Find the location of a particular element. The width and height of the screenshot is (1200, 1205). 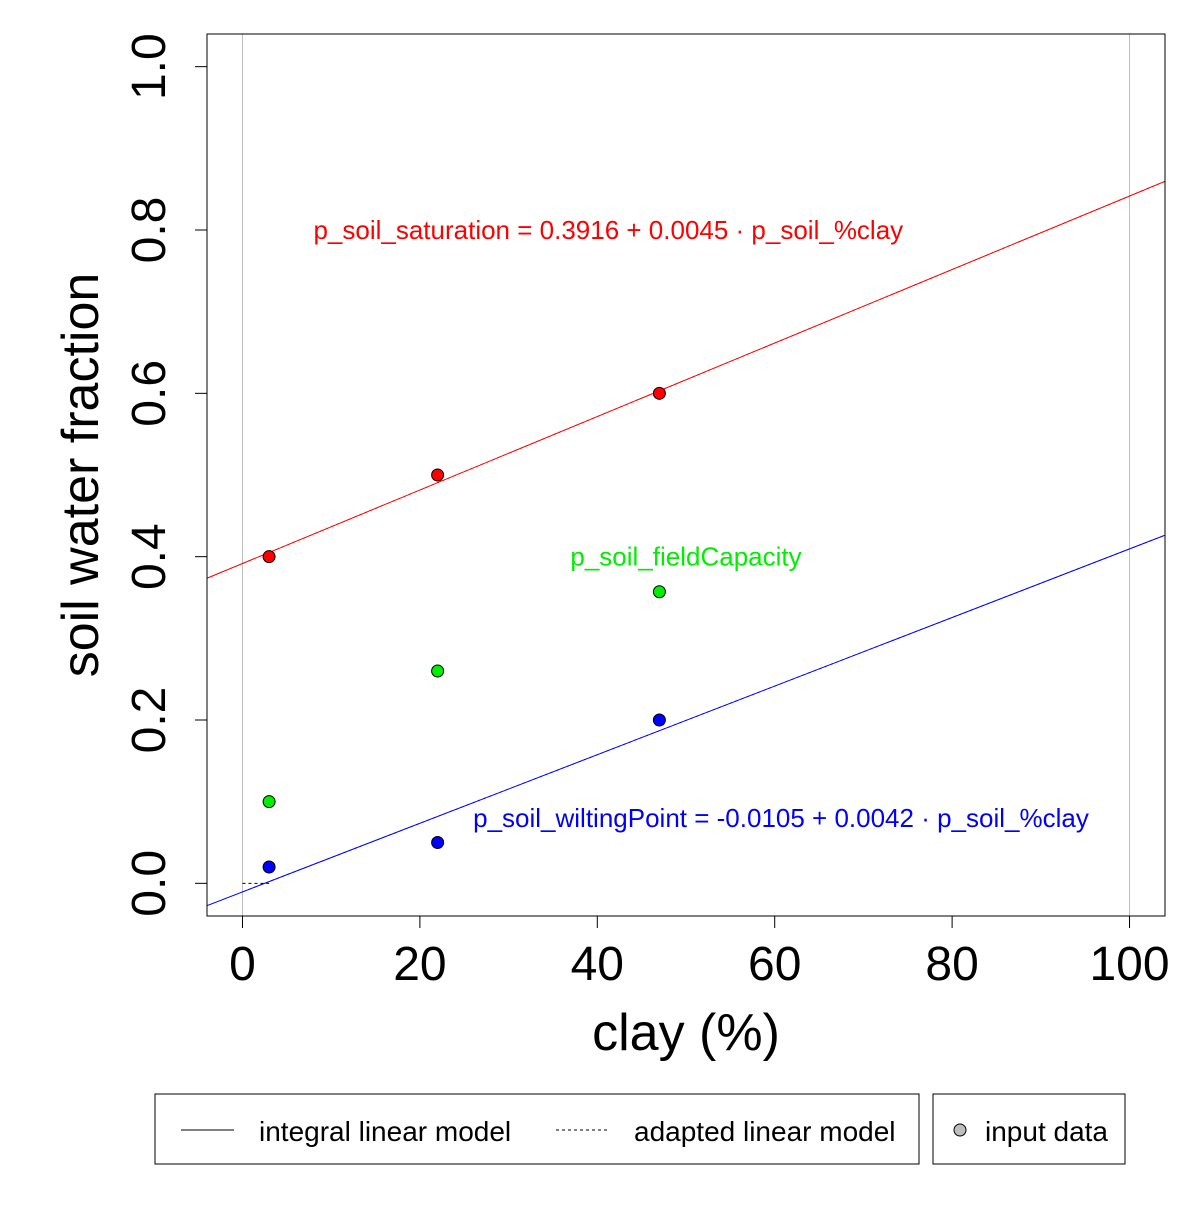

x-axis: 0 20 40 60 80 100 is located at coordinates (699, 953).